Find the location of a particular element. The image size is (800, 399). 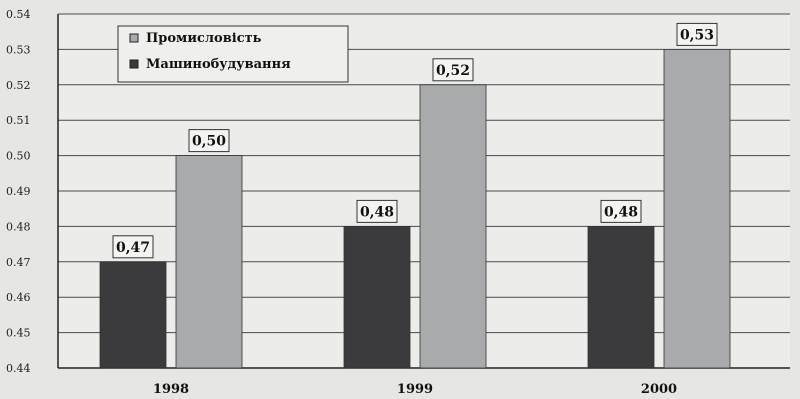

legend-label: Промисловість is located at coordinates (204, 38).